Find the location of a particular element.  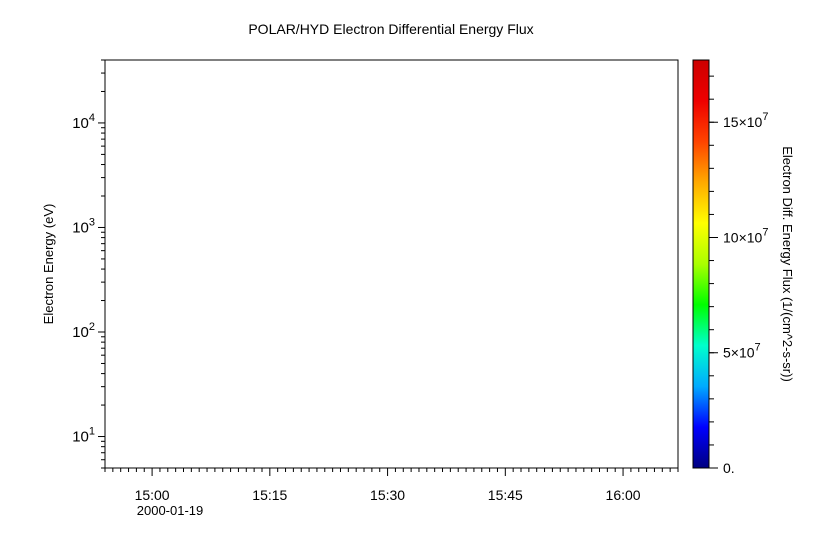

x-tick-label: 15:45 is located at coordinates (505, 495).